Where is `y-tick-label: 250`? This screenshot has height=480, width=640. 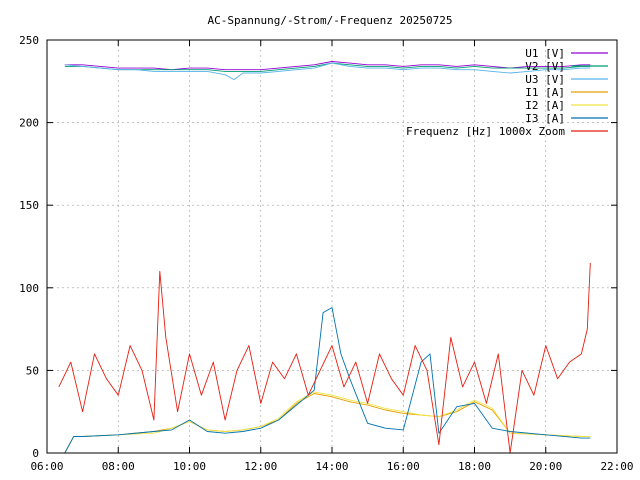 y-tick-label: 250 is located at coordinates (29, 40).